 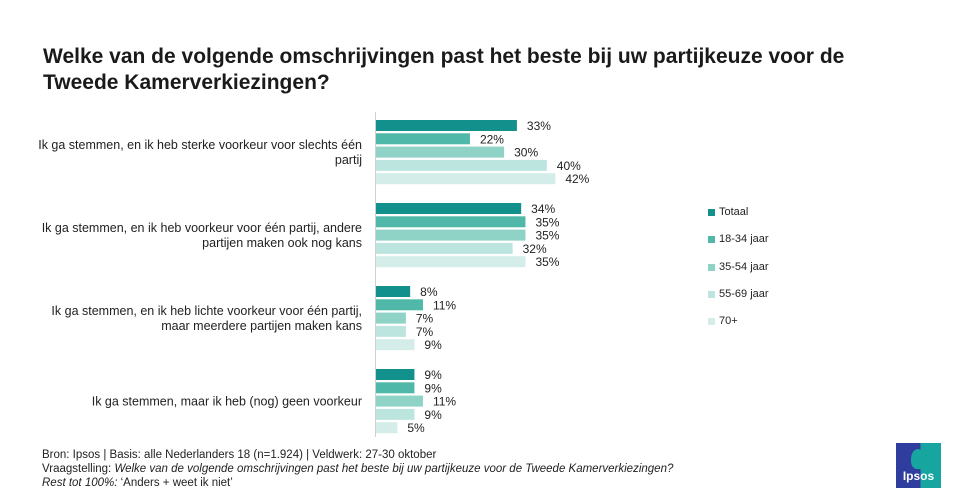 I want to click on legend-item: Totaal, so click(x=728, y=212).